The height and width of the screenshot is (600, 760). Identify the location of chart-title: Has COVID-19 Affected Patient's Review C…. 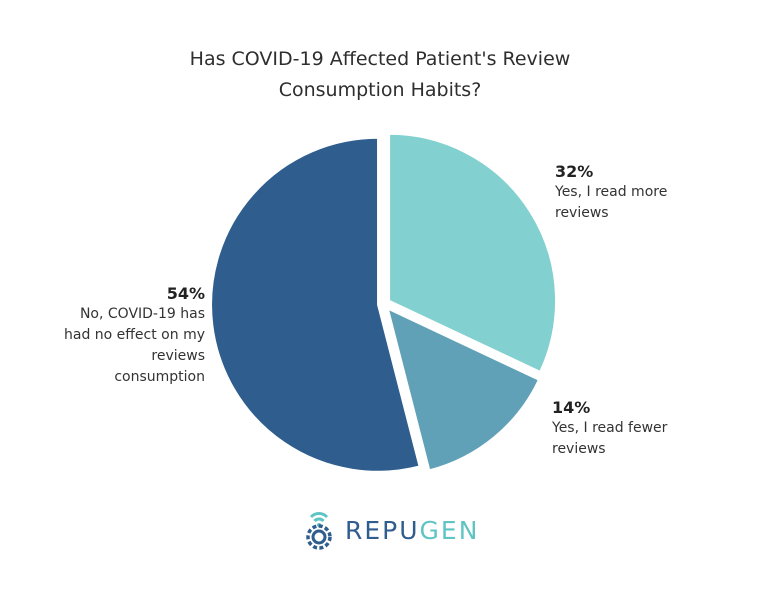
(380, 75).